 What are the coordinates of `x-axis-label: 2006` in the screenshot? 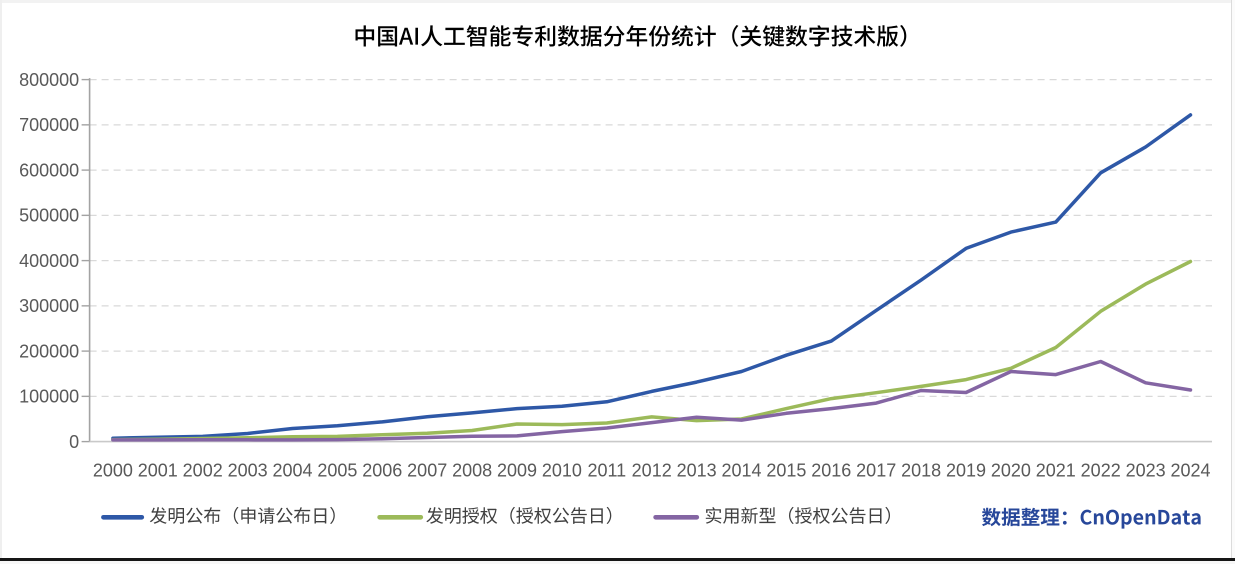 It's located at (382, 471).